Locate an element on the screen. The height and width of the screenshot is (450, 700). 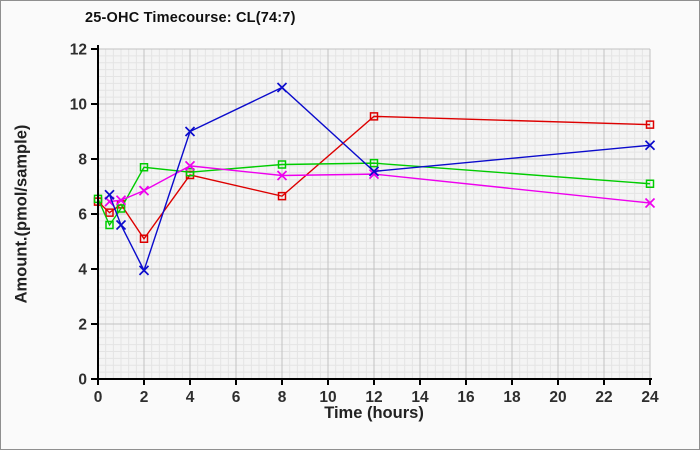
x-tick-label: 12 is located at coordinates (373, 397).